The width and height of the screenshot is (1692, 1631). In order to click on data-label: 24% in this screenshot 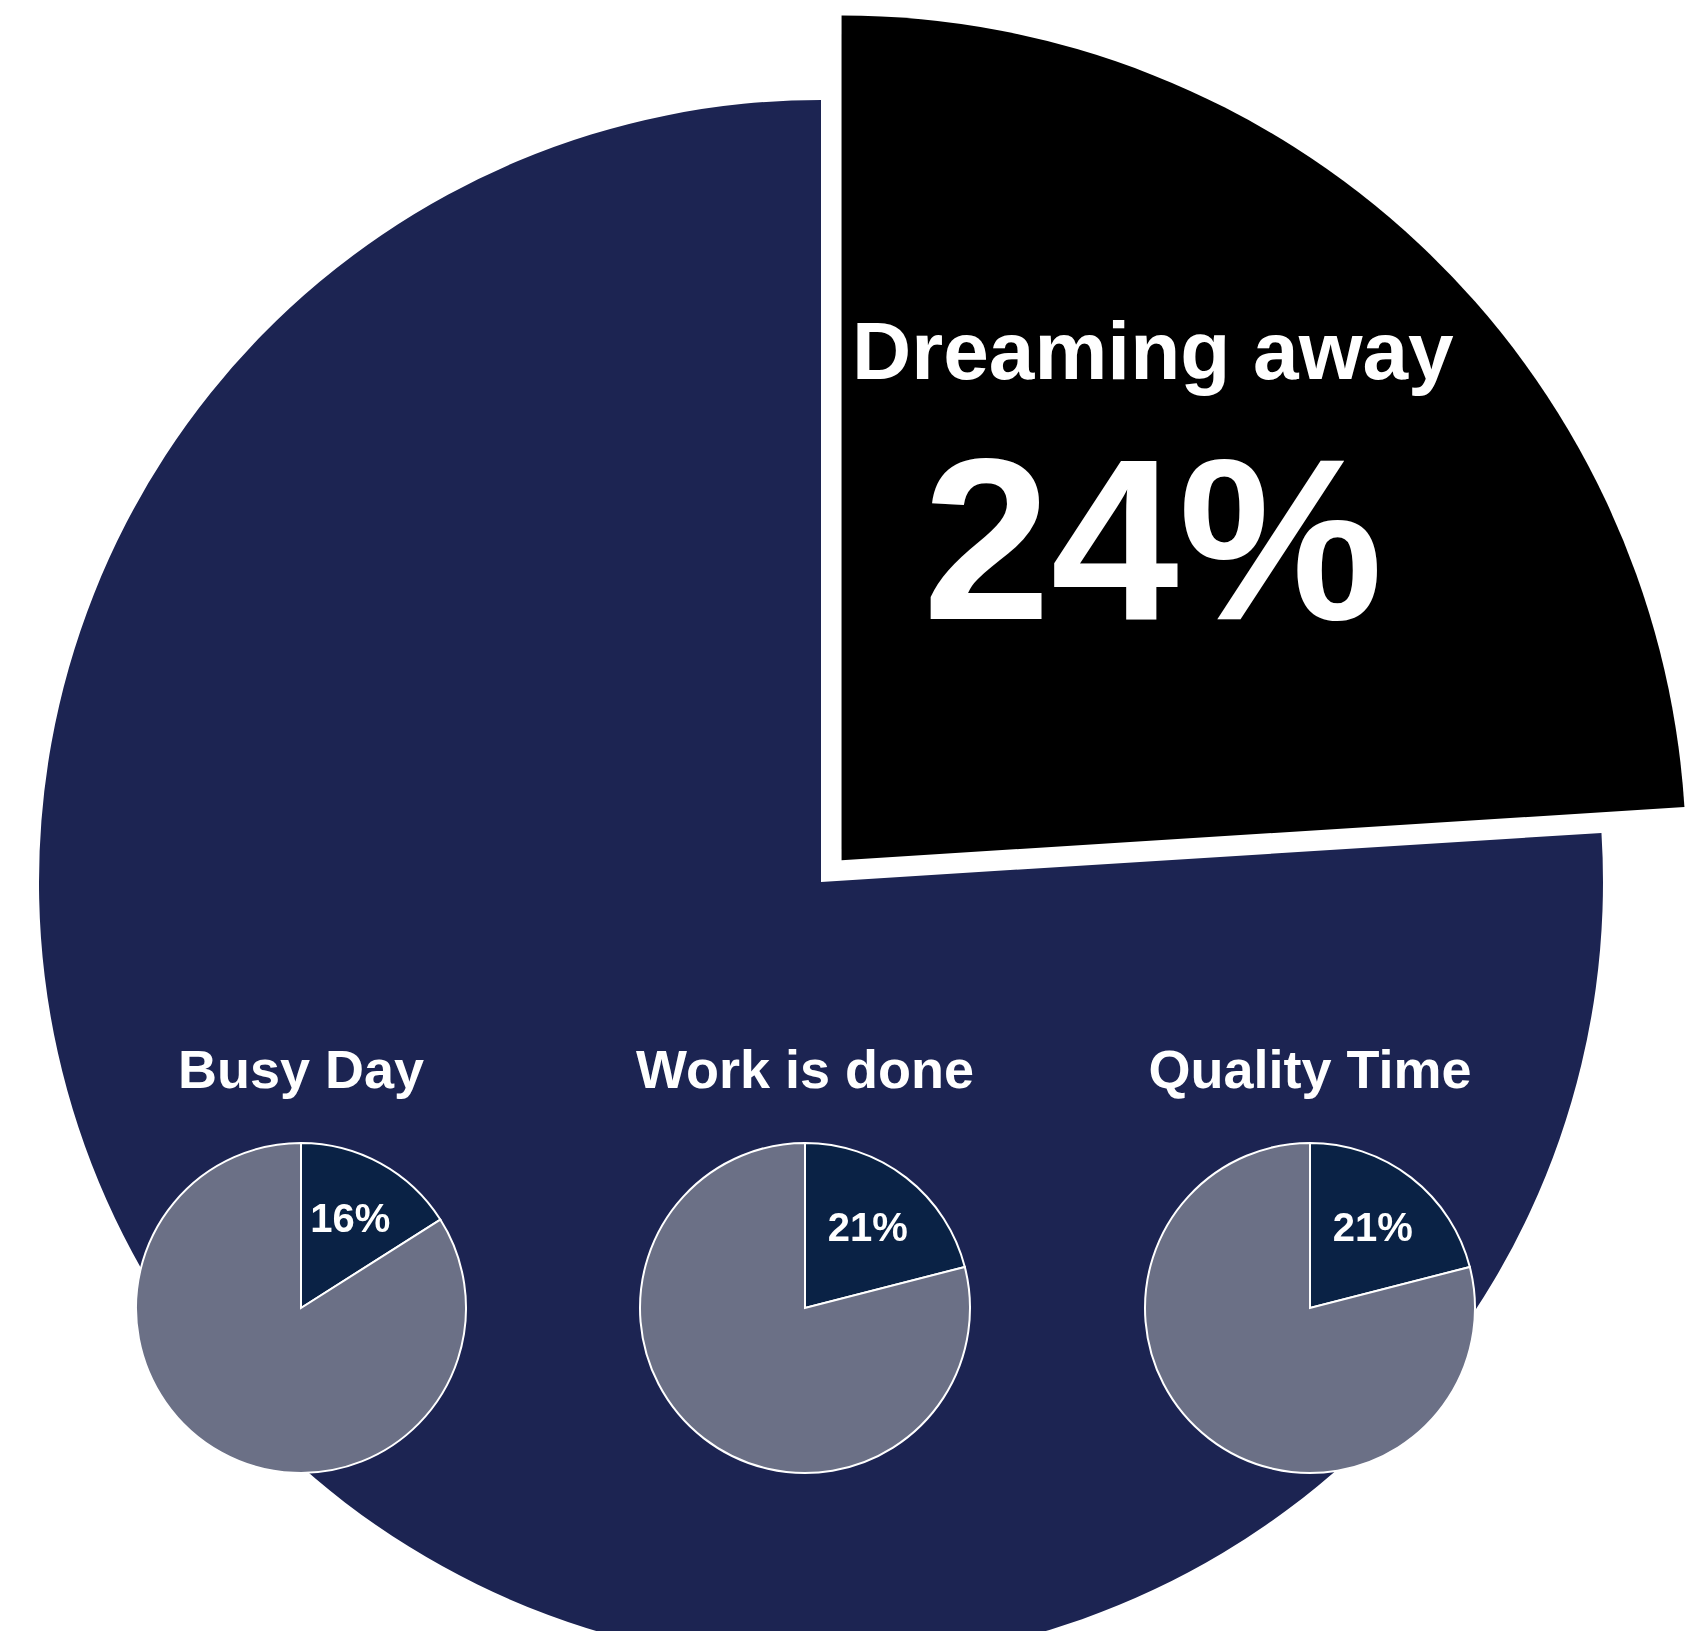, I will do `click(1153, 539)`.